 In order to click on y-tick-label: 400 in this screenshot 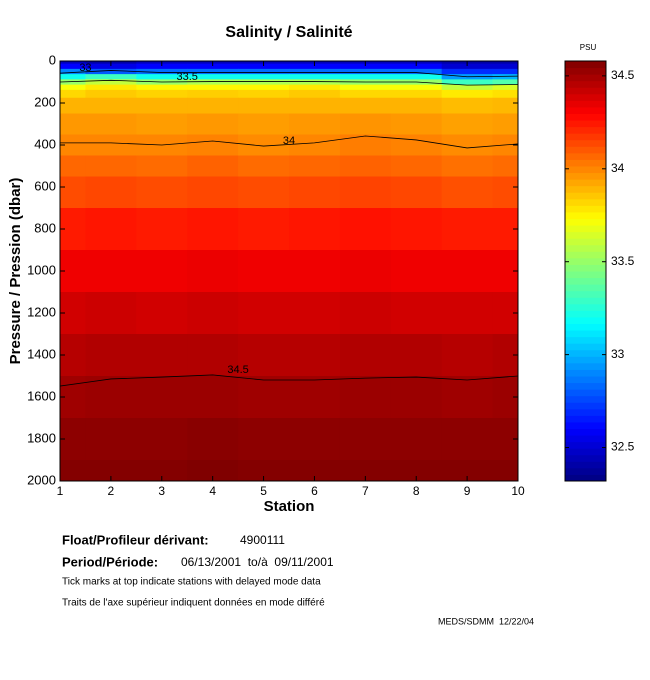, I will do `click(45, 143)`.